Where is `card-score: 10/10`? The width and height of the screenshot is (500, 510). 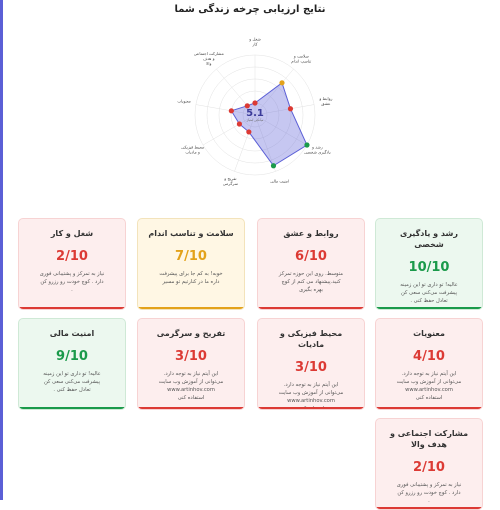 card-score: 10/10 is located at coordinates (429, 267).